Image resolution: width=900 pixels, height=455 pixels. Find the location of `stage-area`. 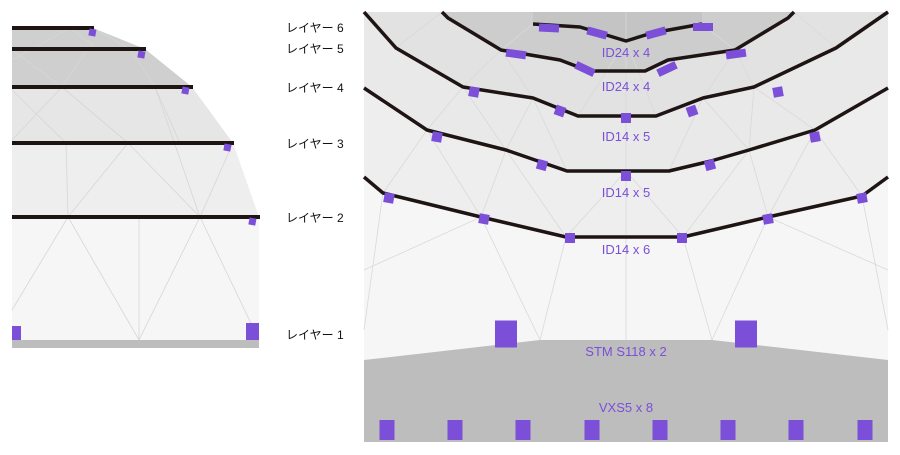

stage-area is located at coordinates (626, 391).